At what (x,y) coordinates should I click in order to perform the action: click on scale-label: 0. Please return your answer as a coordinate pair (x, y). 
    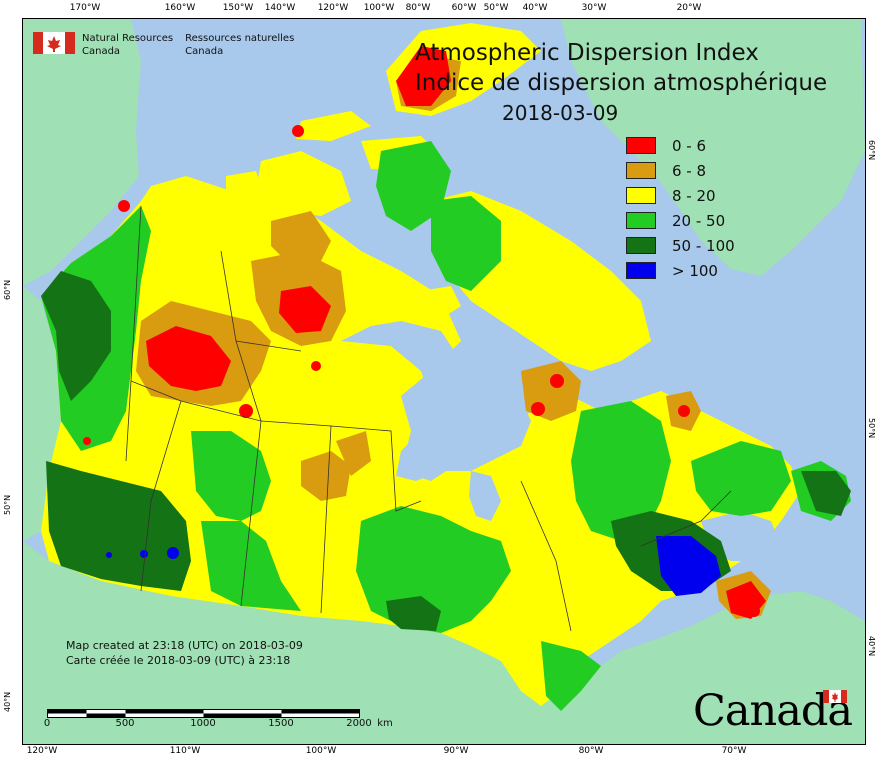
    Looking at the image, I should click on (47, 723).